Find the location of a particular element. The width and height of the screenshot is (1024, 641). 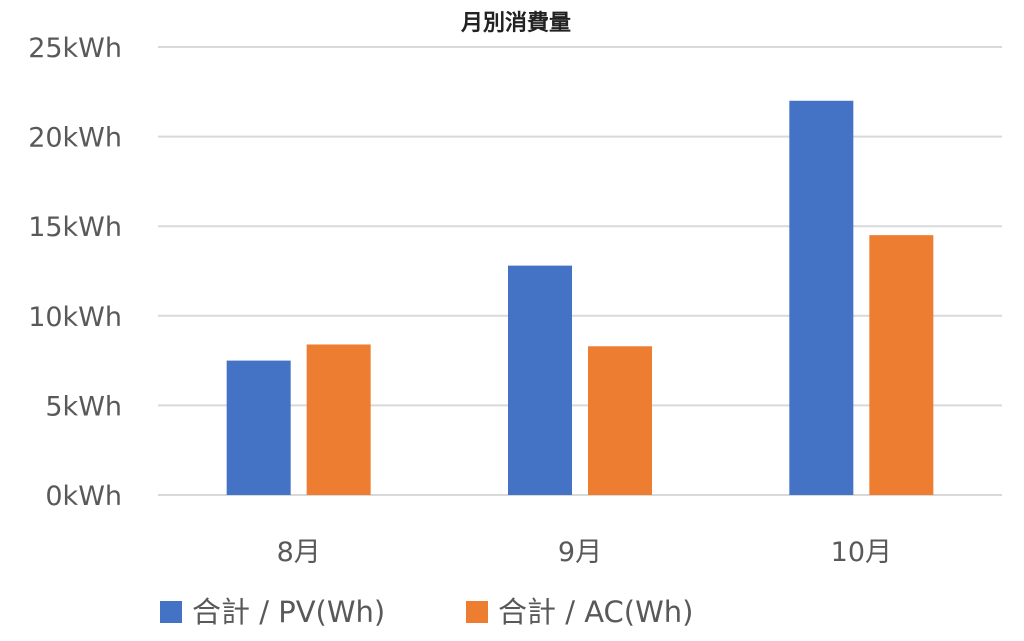

legend: 合計 / PV(Wh) 合計 / AC(Wh) is located at coordinates (426, 612).